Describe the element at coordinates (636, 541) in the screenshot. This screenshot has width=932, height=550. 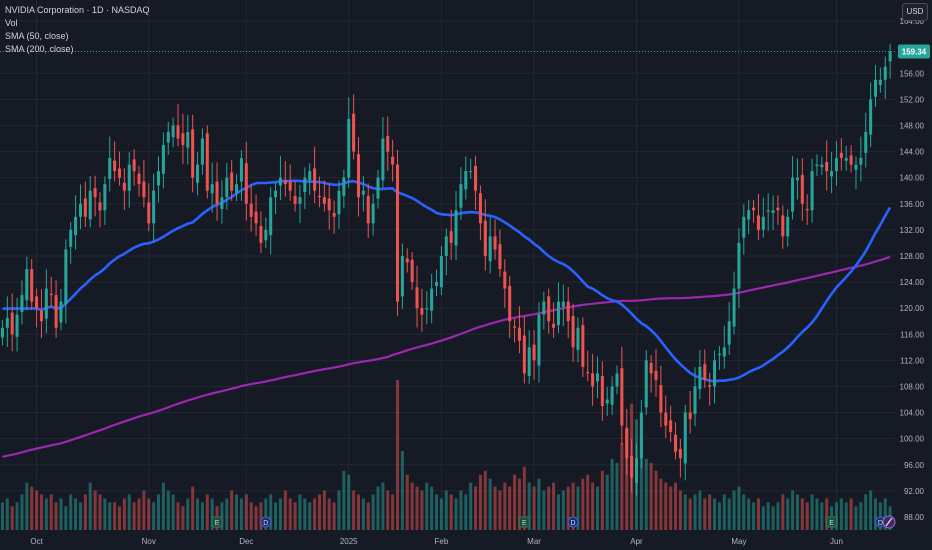
I see `x-tick-label: Apr` at that location.